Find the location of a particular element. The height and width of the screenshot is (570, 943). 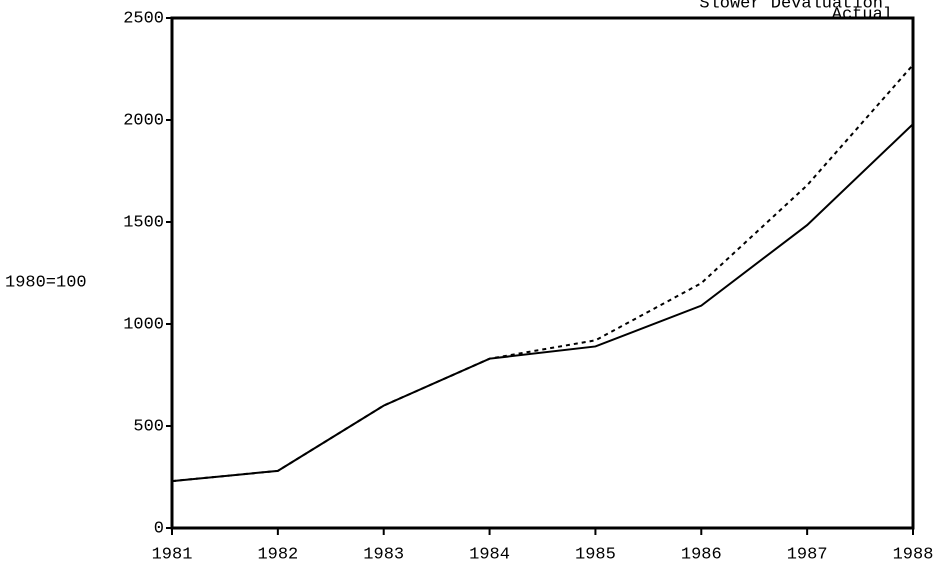

x-tick-label: 1983 is located at coordinates (383, 554).